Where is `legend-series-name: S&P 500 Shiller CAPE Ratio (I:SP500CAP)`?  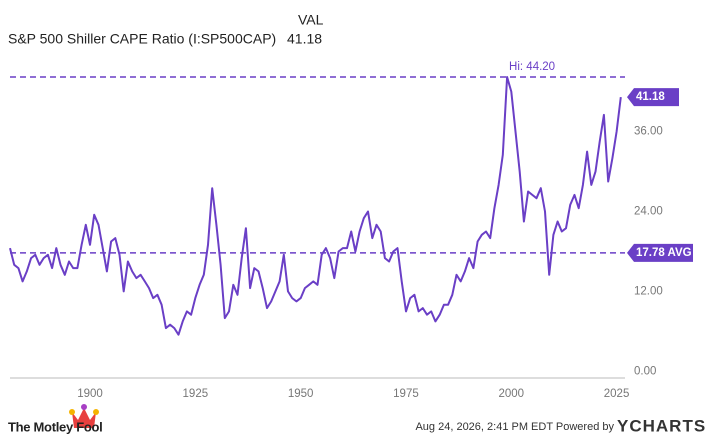
legend-series-name: S&P 500 Shiller CAPE Ratio (I:SP500CAP) is located at coordinates (142, 39).